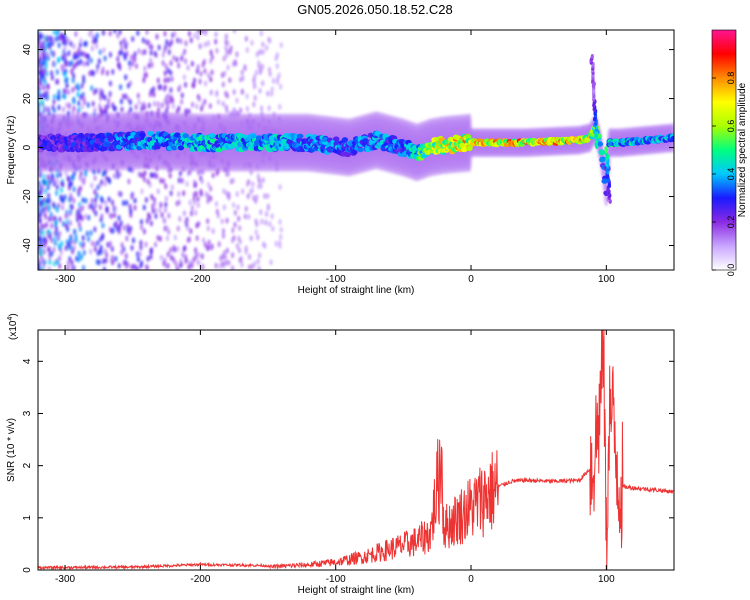 This screenshot has width=750, height=600. What do you see at coordinates (27, 196) in the screenshot?
I see `spectrogram-y-tick-label: -20` at bounding box center [27, 196].